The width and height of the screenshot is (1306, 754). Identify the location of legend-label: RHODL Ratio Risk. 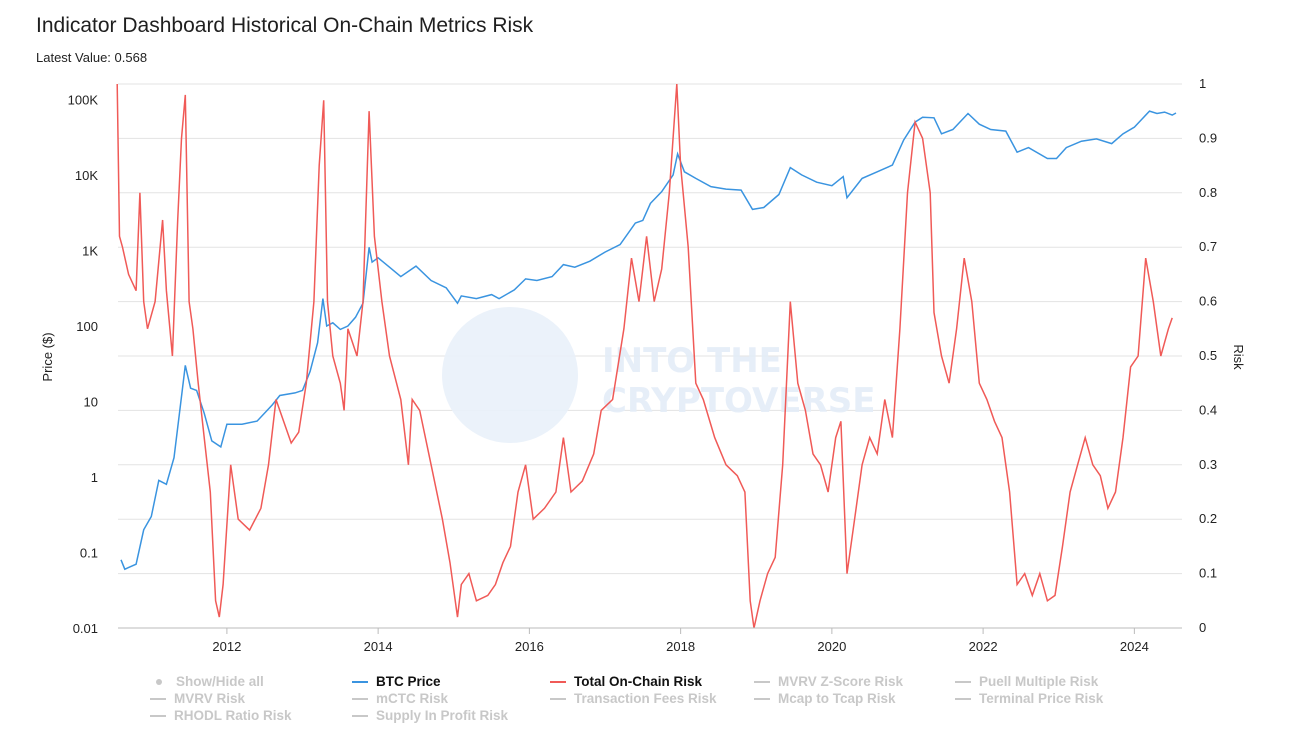
(233, 715).